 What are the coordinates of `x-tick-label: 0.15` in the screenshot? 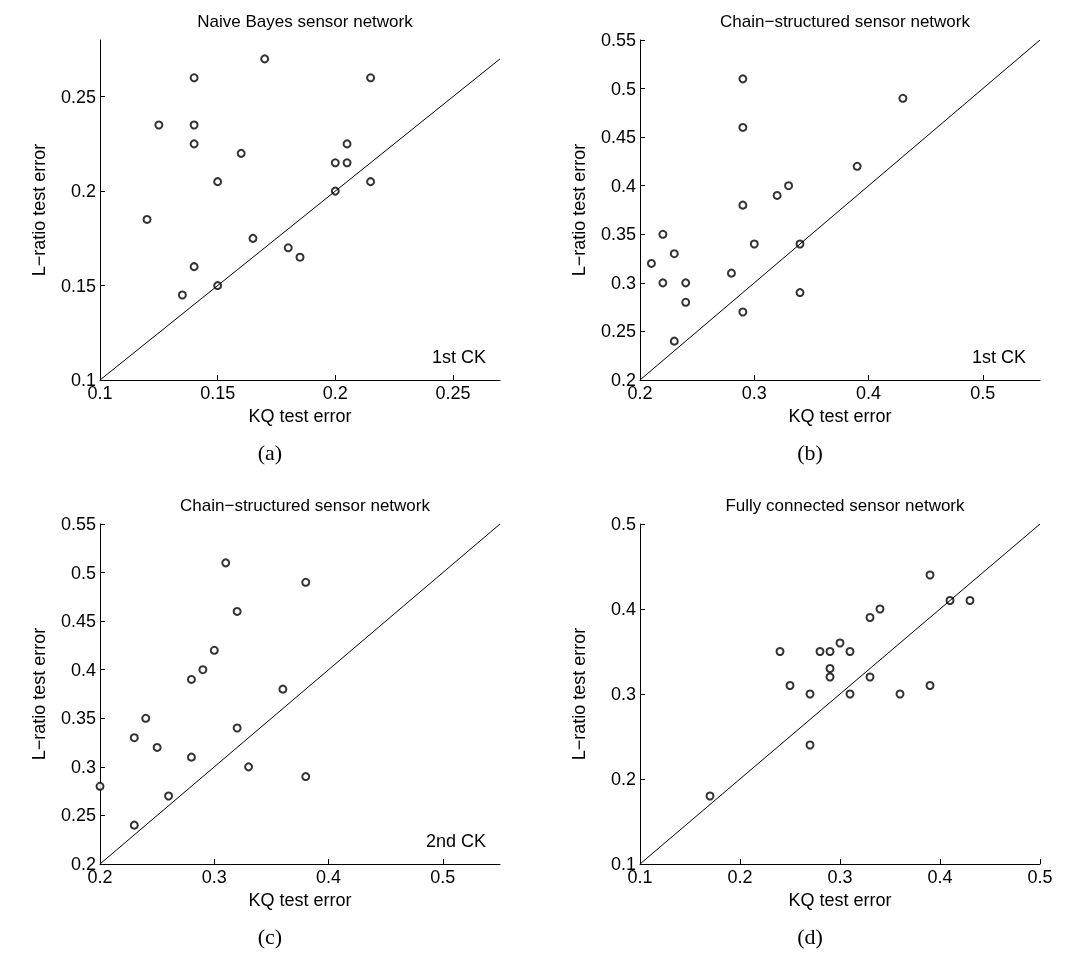 It's located at (218, 393).